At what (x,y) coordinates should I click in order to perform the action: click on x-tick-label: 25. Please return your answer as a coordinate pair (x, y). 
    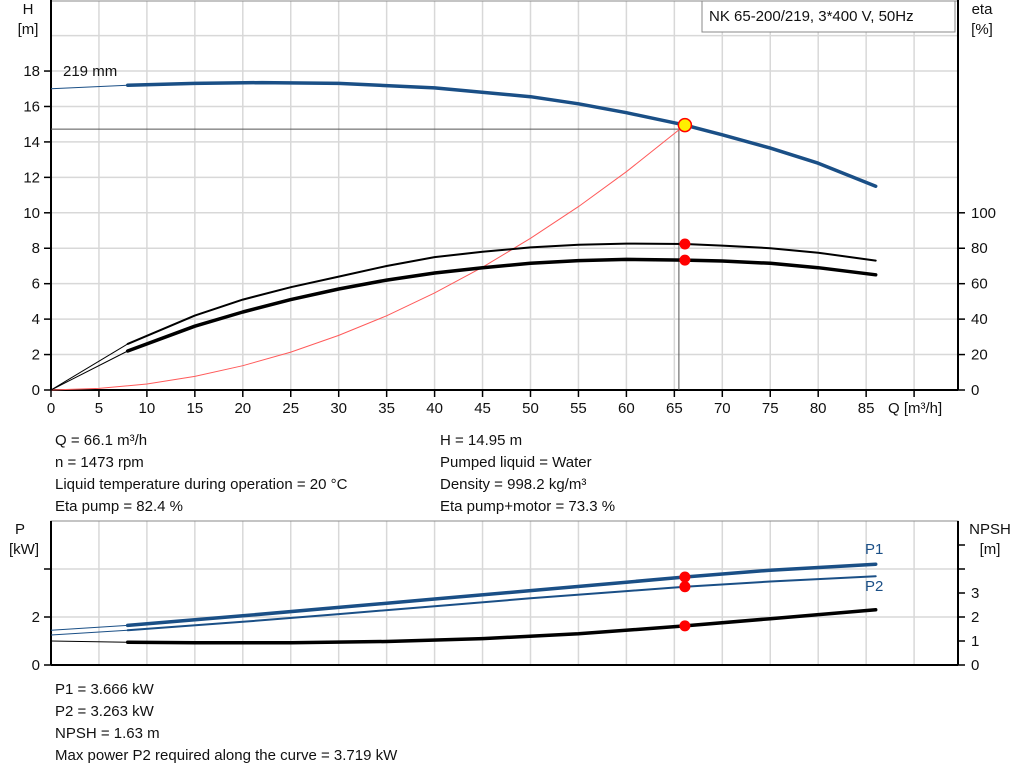
    Looking at the image, I should click on (290, 408).